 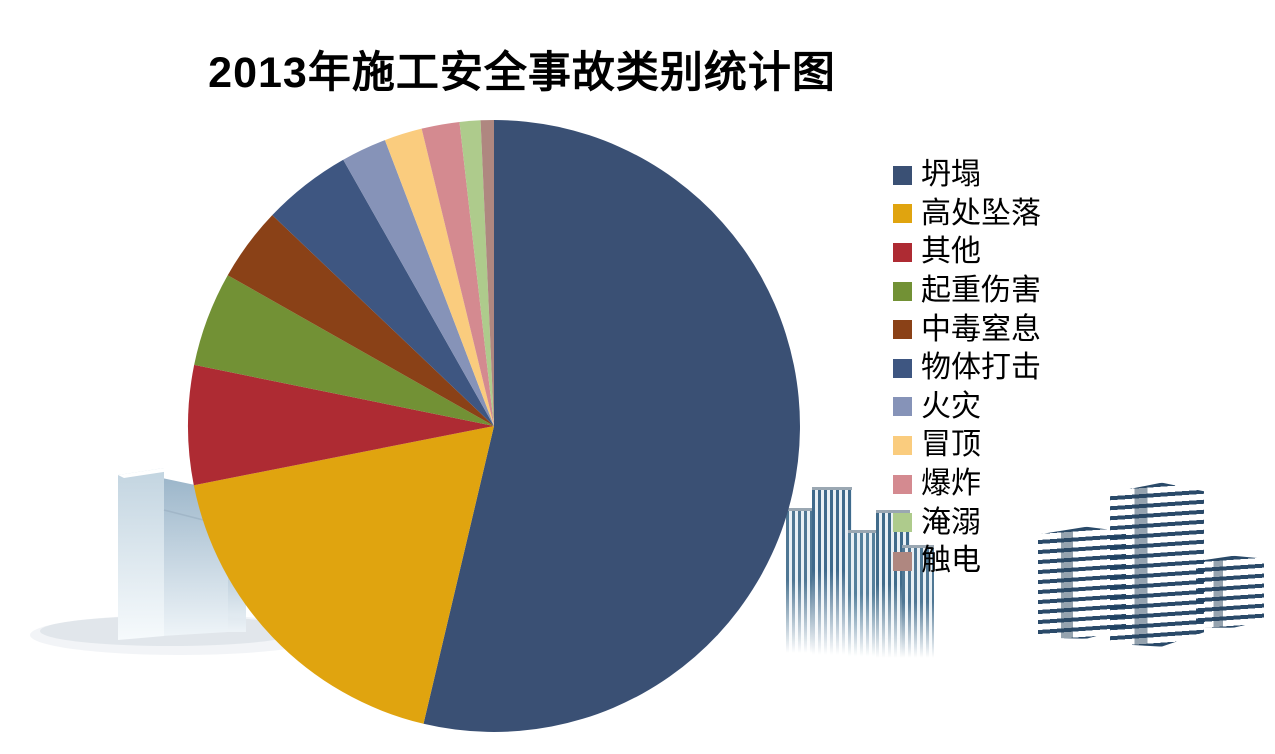 What do you see at coordinates (341, 425) in the screenshot?
I see `pie-slice-其他` at bounding box center [341, 425].